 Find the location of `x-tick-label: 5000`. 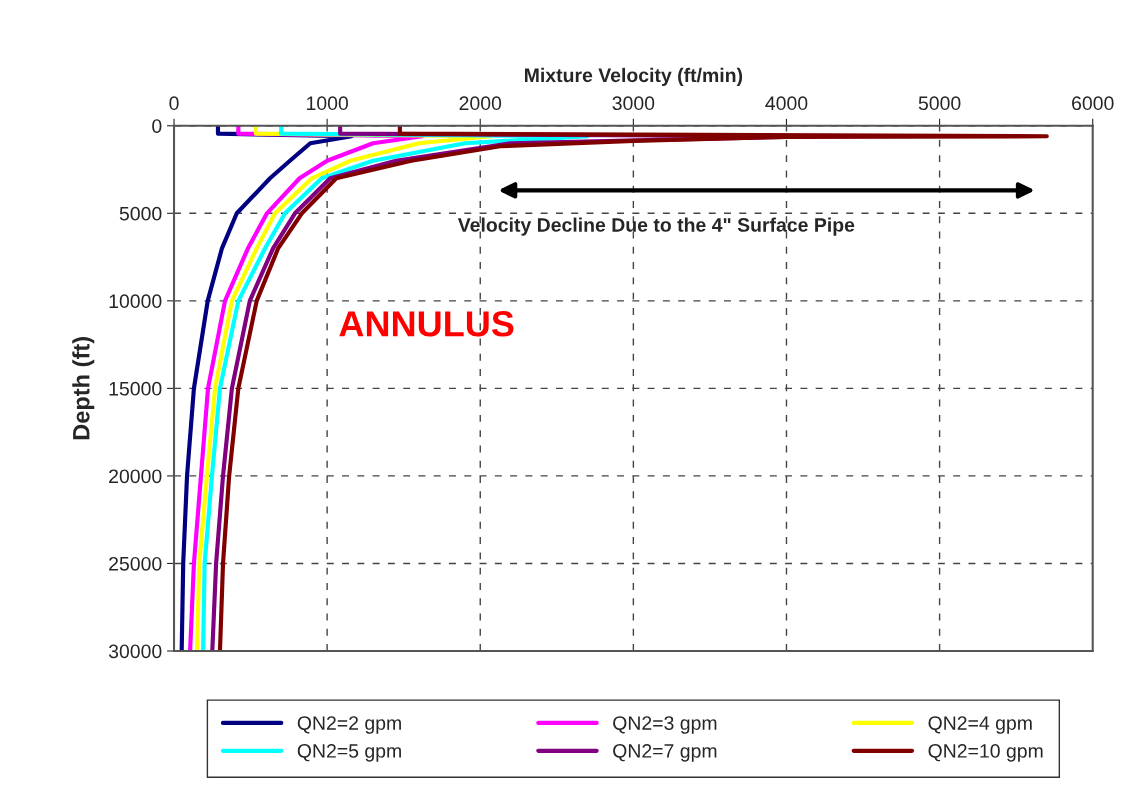

x-tick-label: 5000 is located at coordinates (939, 103).